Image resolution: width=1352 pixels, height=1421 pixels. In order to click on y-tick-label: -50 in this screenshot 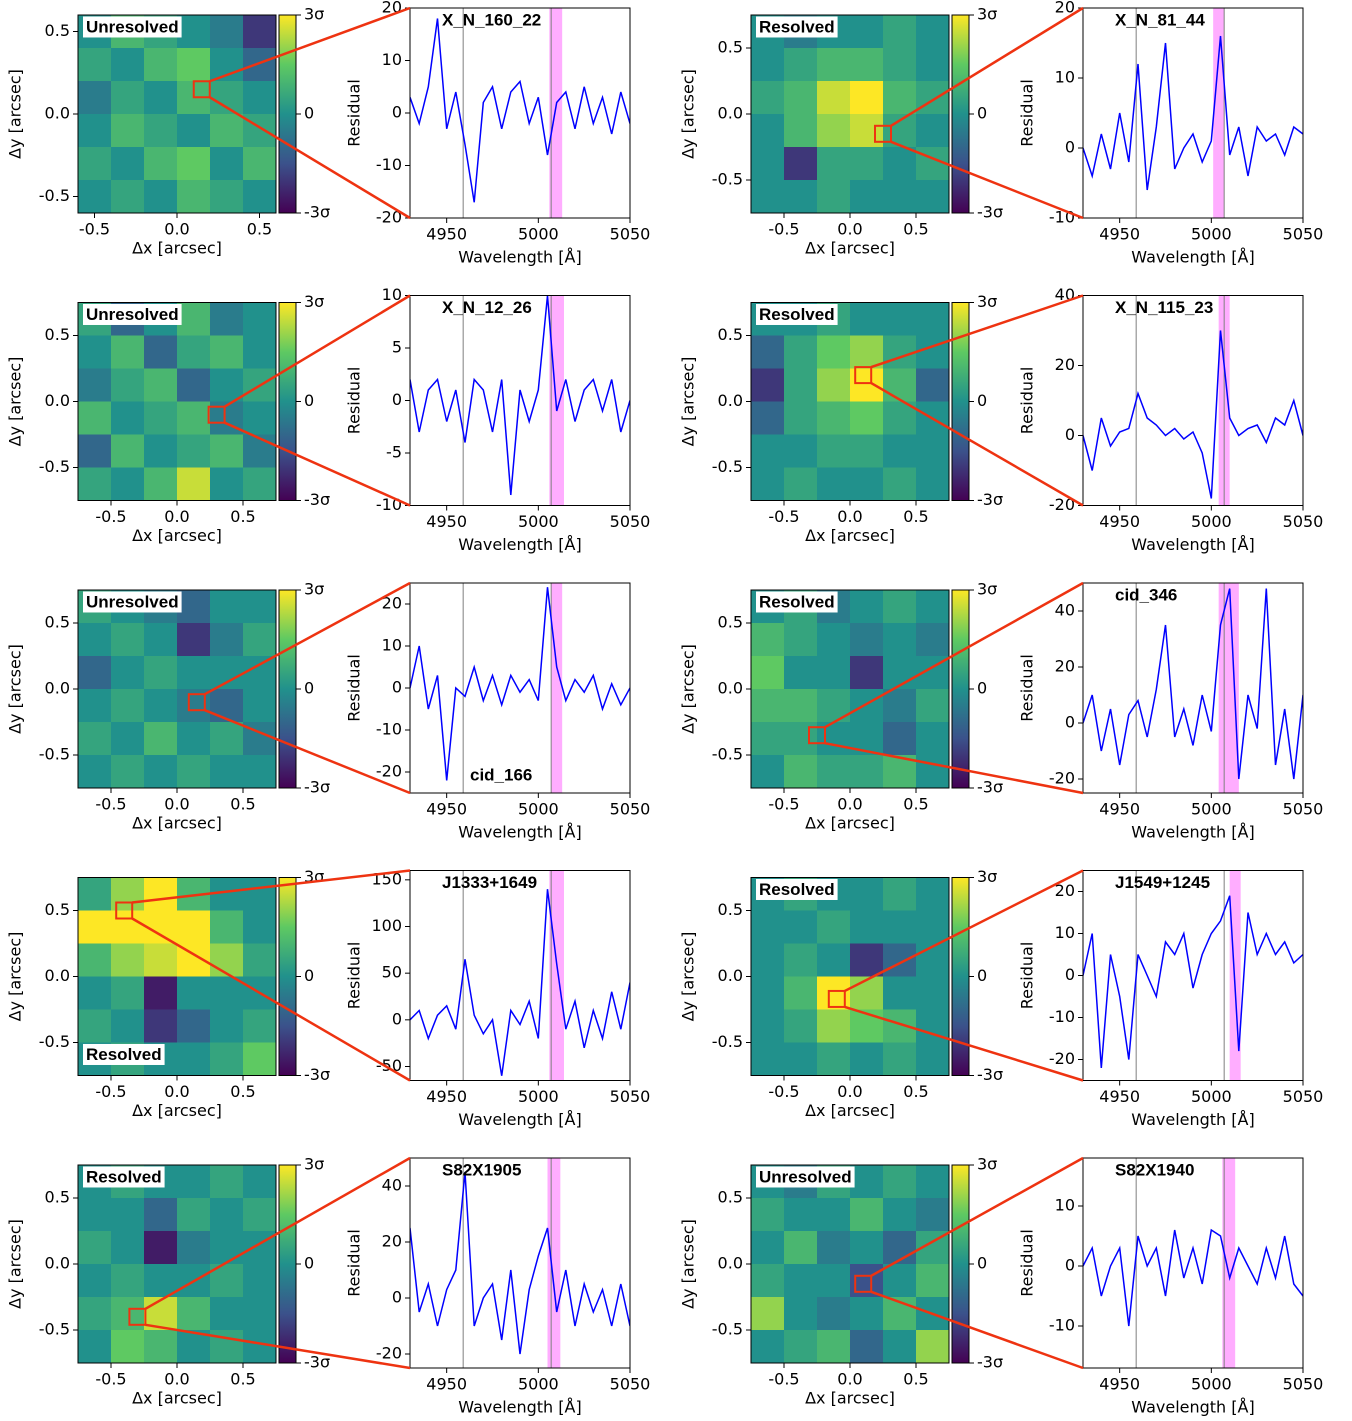, I will do `click(389, 1065)`.